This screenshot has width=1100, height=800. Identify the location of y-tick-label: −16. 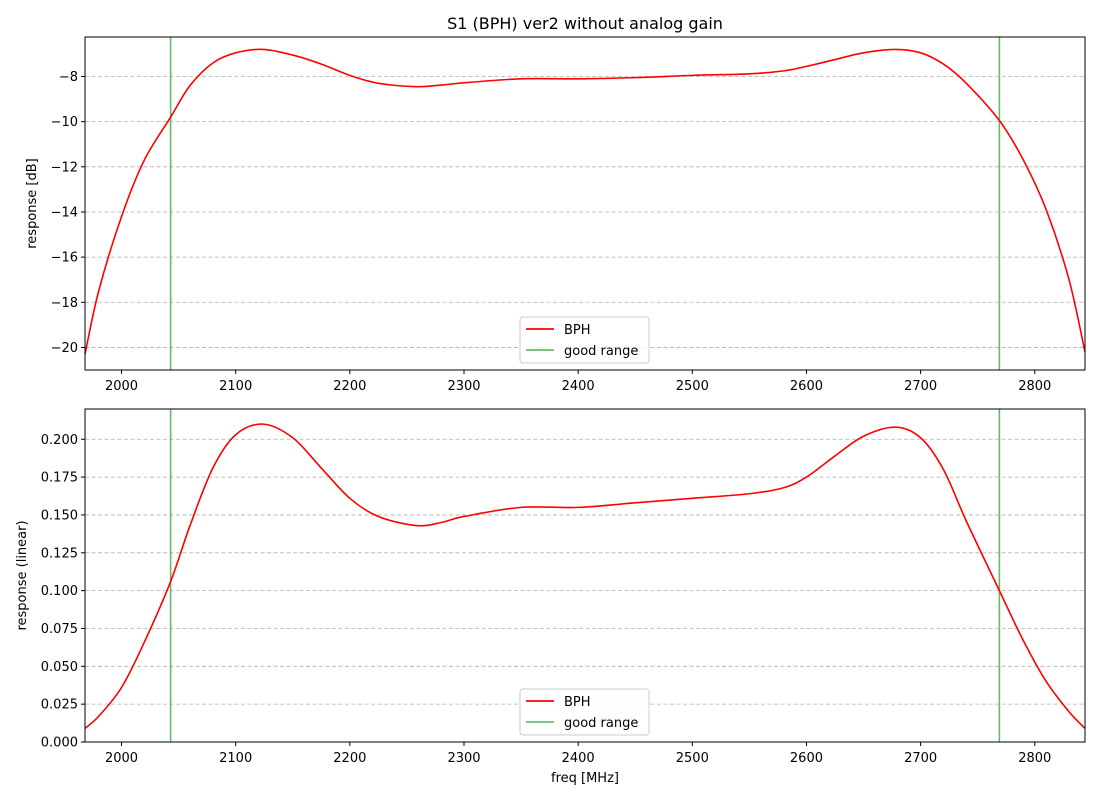
(64, 258).